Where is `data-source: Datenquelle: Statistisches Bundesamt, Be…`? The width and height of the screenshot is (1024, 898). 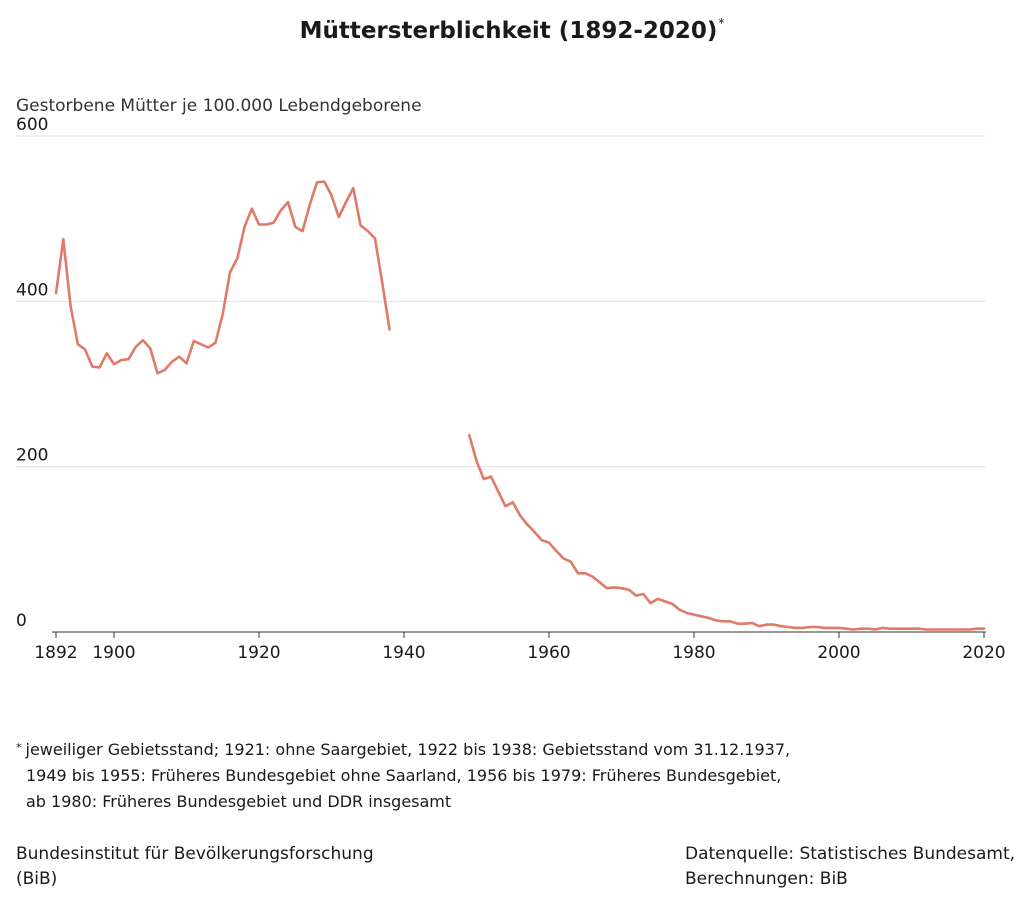 data-source: Datenquelle: Statistisches Bundesamt, Be… is located at coordinates (850, 867).